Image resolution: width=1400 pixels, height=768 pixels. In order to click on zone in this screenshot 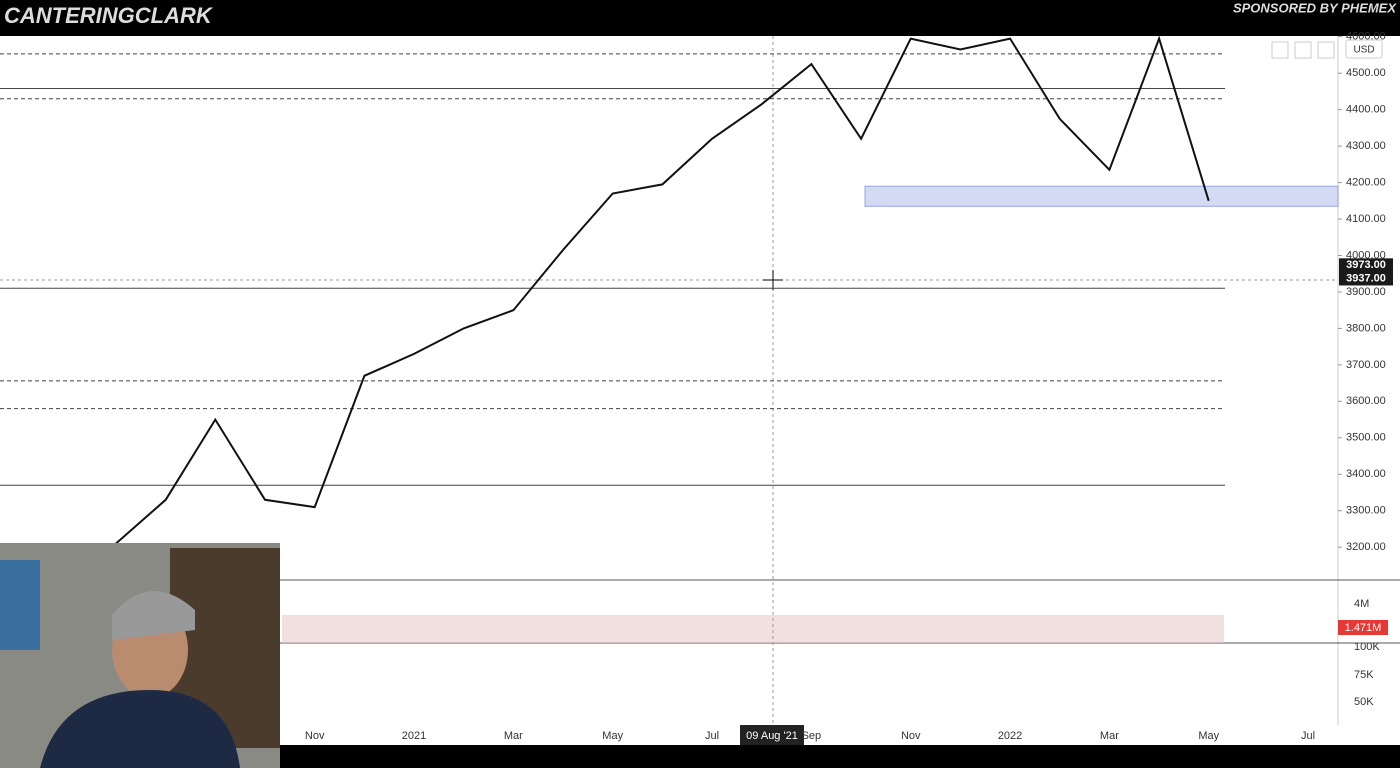, I will do `click(1101, 196)`.